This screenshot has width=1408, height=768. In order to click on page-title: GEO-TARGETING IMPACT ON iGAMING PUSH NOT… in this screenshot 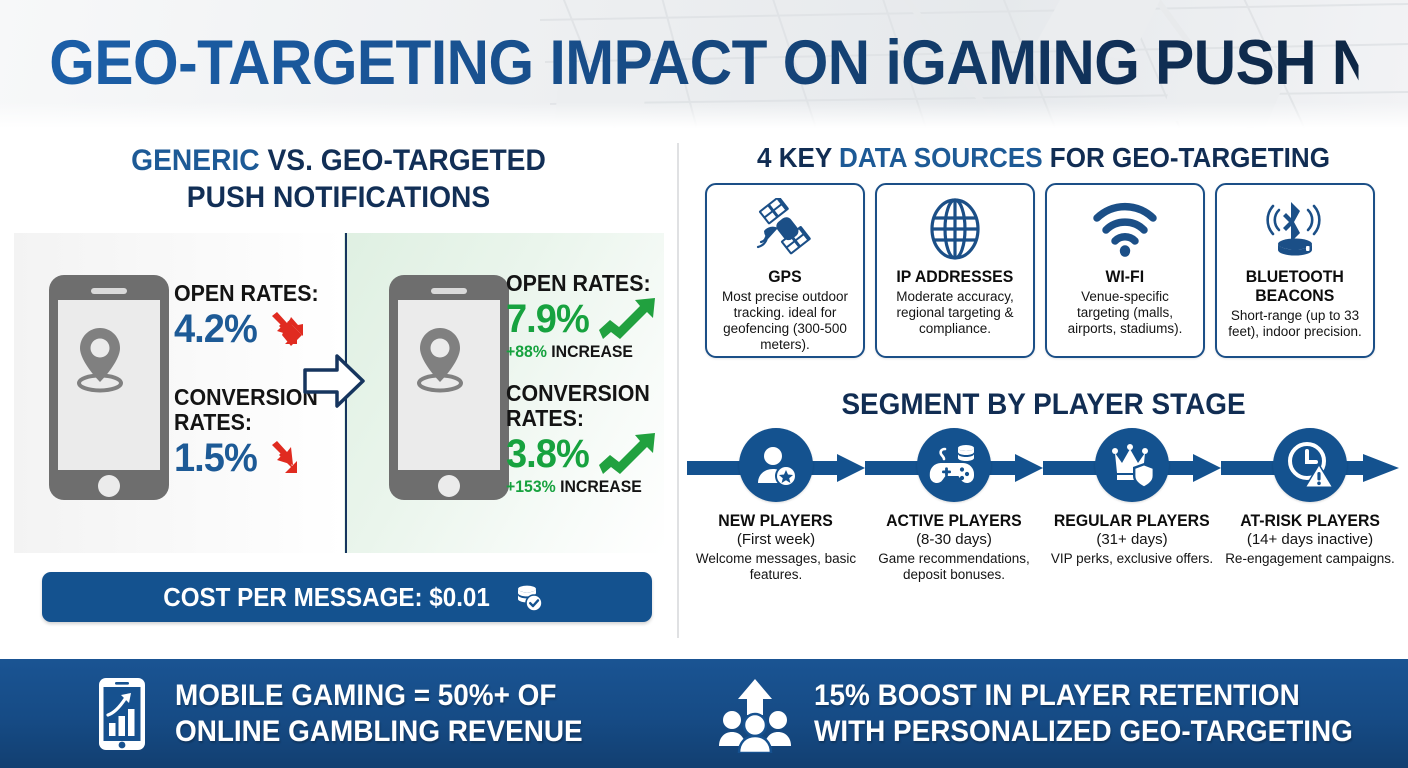, I will do `click(728, 63)`.